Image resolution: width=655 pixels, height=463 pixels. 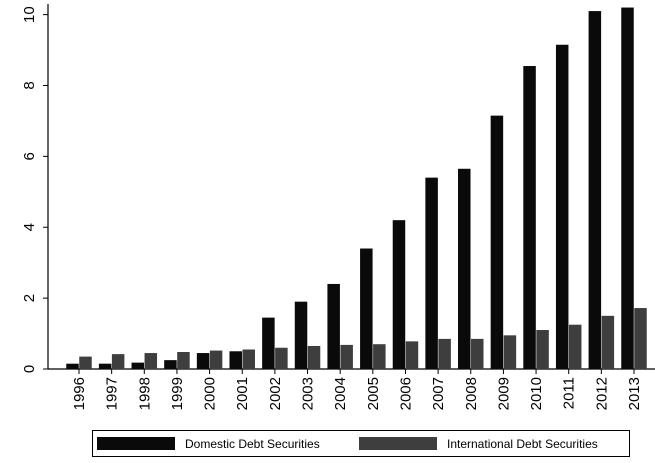 I want to click on x-tick-label: 2002, so click(x=275, y=393).